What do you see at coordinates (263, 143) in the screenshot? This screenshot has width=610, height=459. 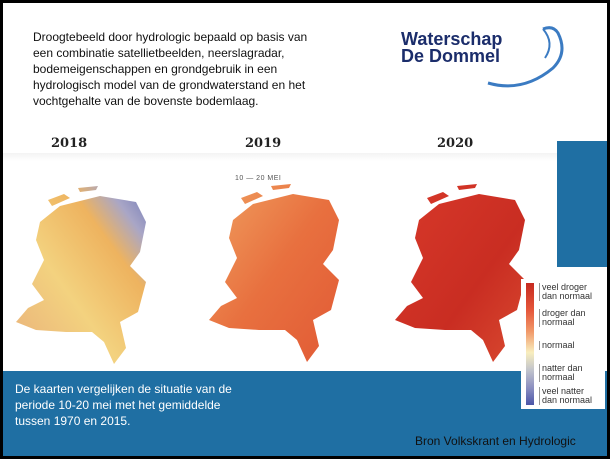 I see `year-label: 2019` at bounding box center [263, 143].